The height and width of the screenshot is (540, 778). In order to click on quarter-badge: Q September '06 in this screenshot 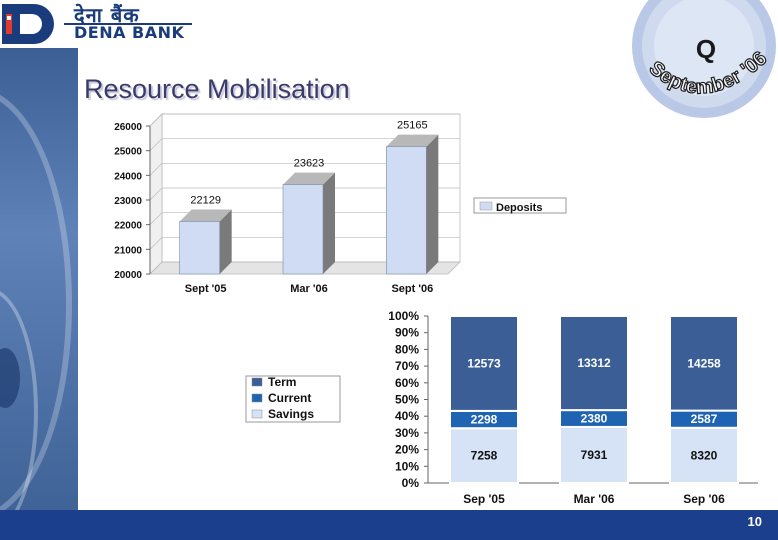, I will do `click(704, 59)`.